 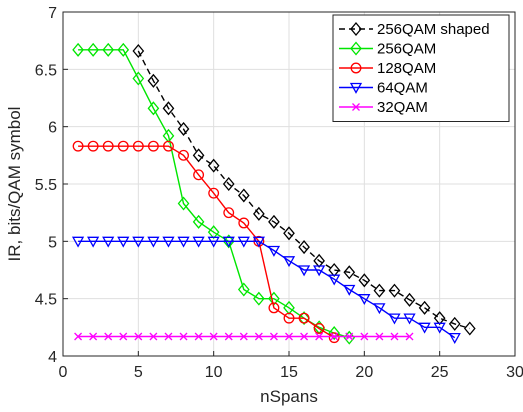 What do you see at coordinates (289, 372) in the screenshot?
I see `x-tick-label: 15` at bounding box center [289, 372].